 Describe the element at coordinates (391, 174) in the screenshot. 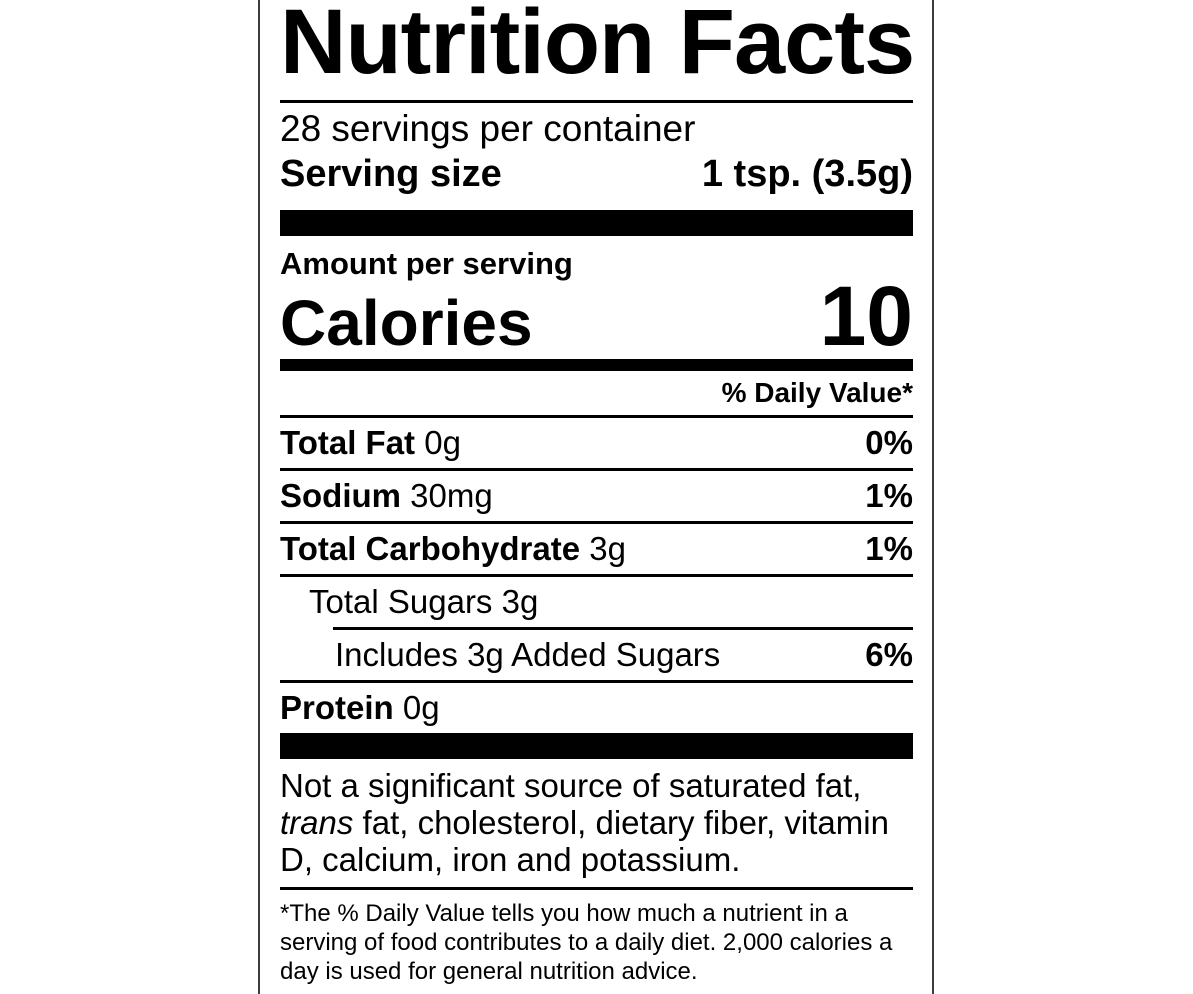

I see `serving-size-label: Serving size` at that location.